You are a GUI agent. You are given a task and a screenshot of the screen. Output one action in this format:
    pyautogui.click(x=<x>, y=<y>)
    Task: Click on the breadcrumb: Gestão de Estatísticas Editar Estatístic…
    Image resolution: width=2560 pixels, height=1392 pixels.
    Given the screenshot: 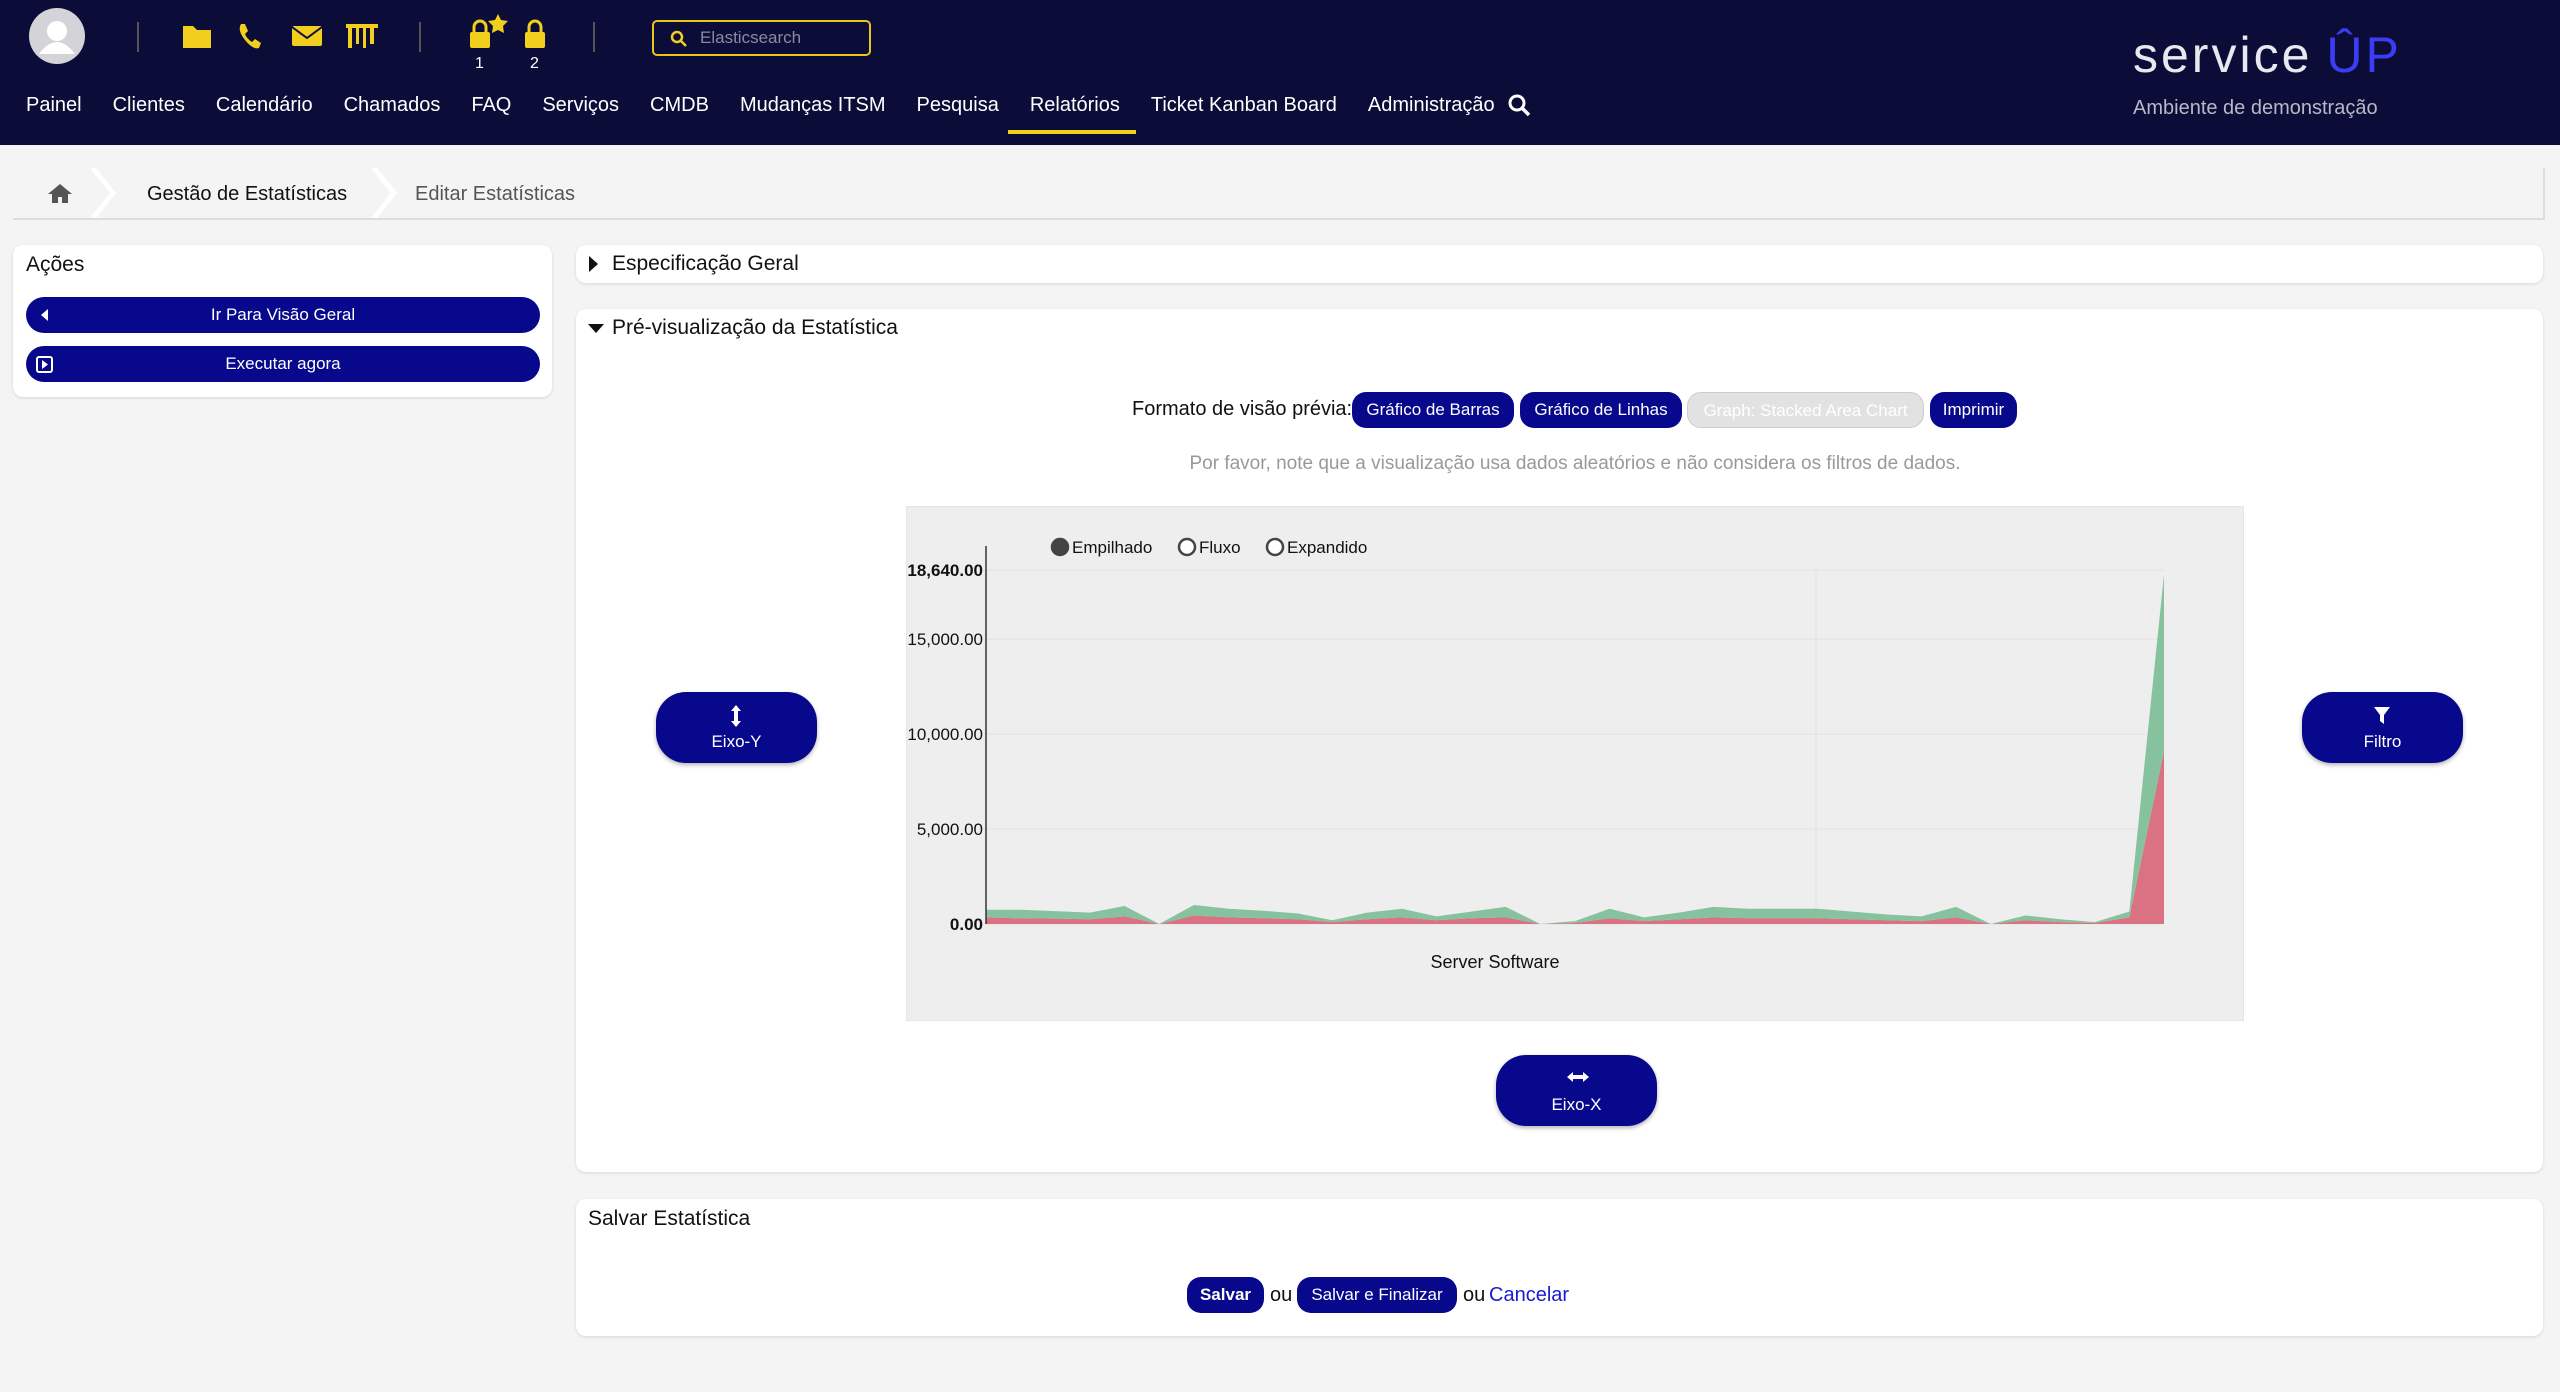 What is the action you would take?
    pyautogui.click(x=1279, y=194)
    